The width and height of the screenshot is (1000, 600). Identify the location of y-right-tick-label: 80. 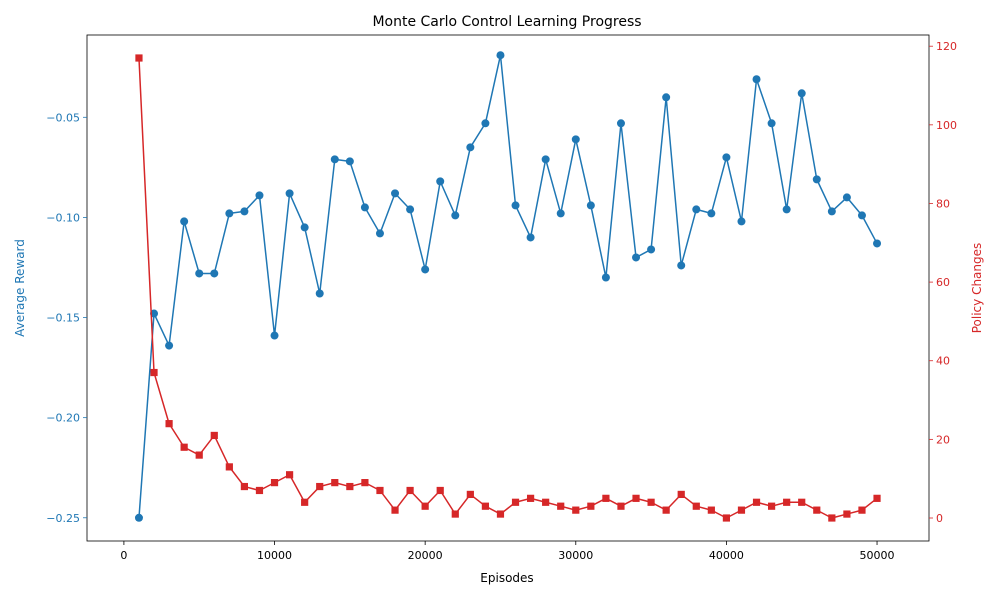
(943, 203).